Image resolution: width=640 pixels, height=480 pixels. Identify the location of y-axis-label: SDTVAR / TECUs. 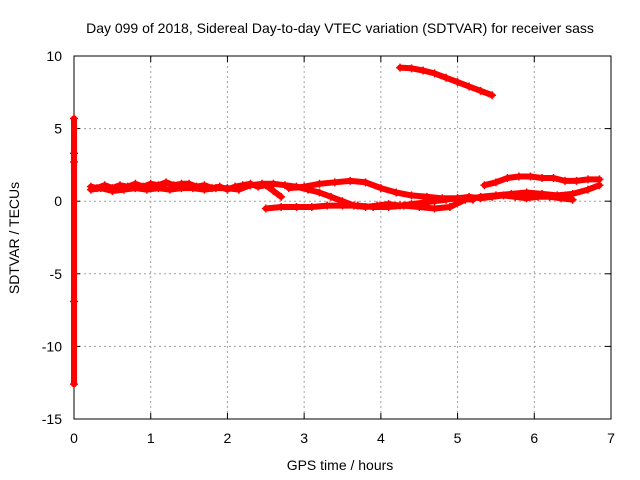
(14, 238).